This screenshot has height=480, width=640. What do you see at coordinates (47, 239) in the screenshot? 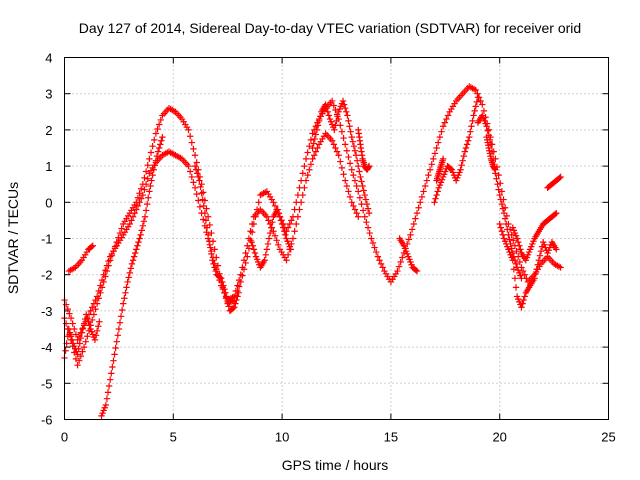
I see `y-tick-label: -1` at bounding box center [47, 239].